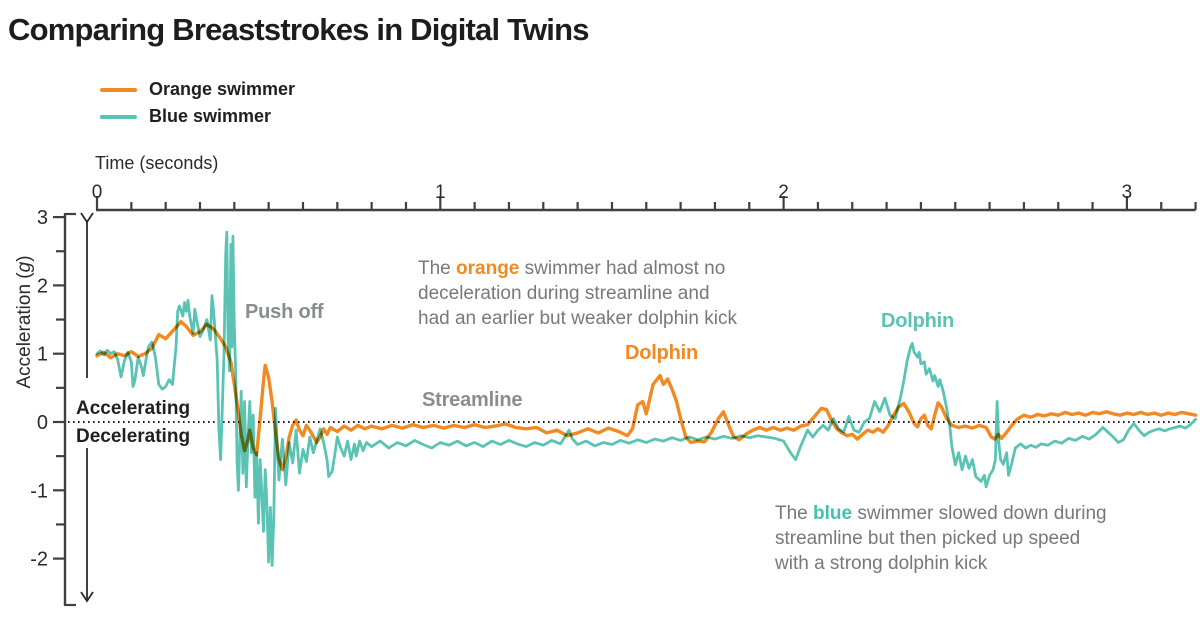 The width and height of the screenshot is (1200, 620). What do you see at coordinates (918, 321) in the screenshot?
I see `label-dolphin-blue: Dolphin` at bounding box center [918, 321].